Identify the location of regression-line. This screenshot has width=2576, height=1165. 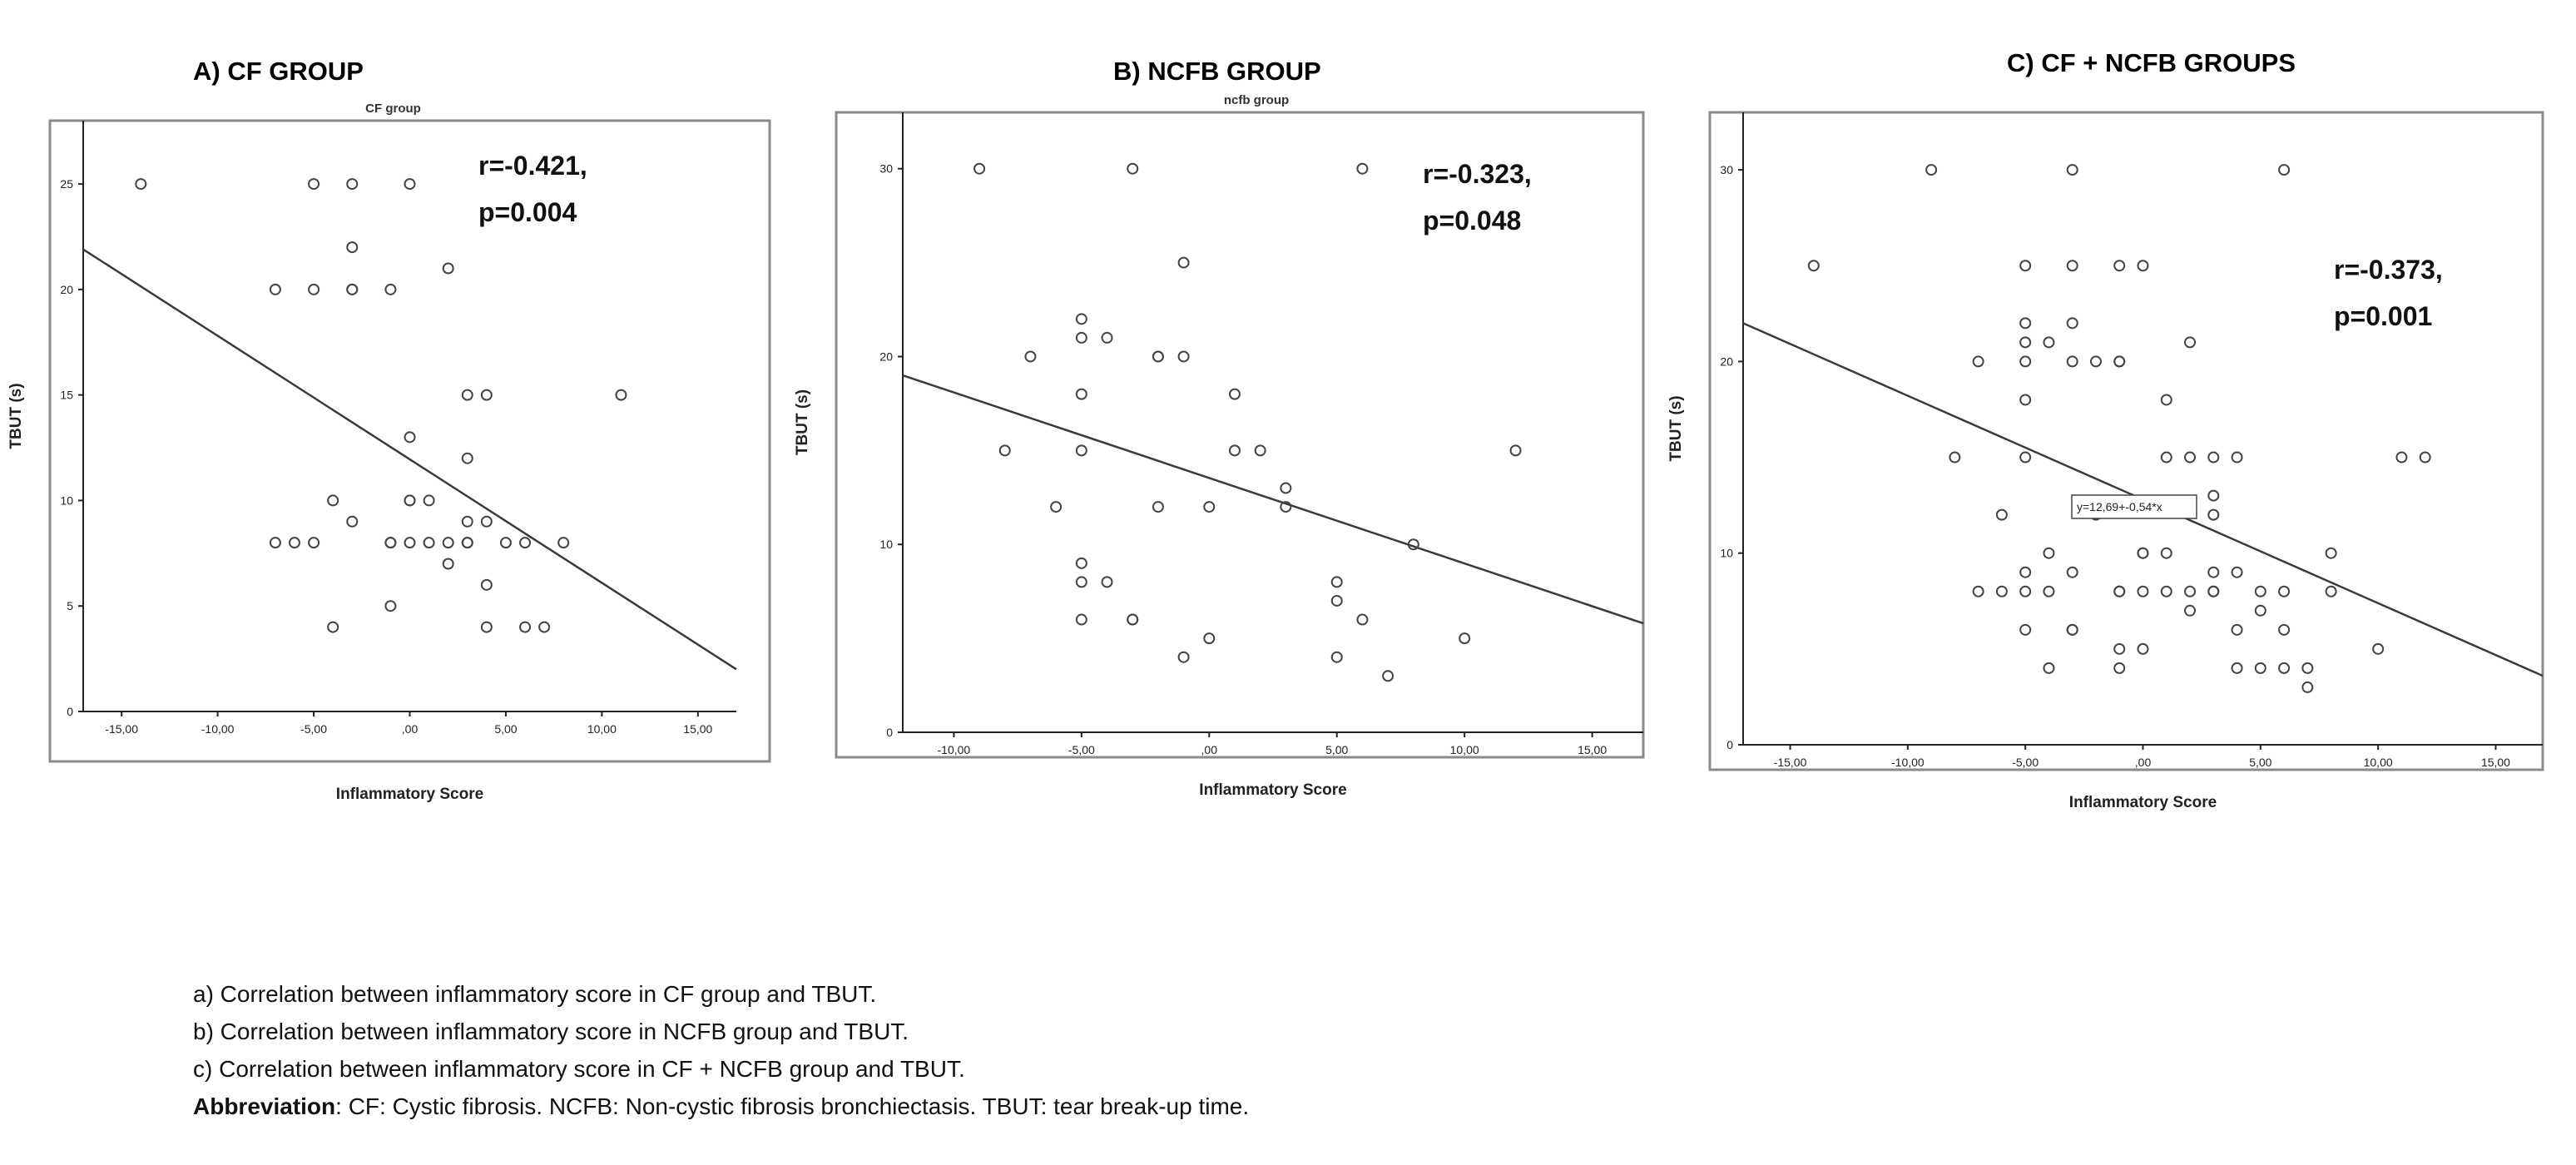
(1273, 499).